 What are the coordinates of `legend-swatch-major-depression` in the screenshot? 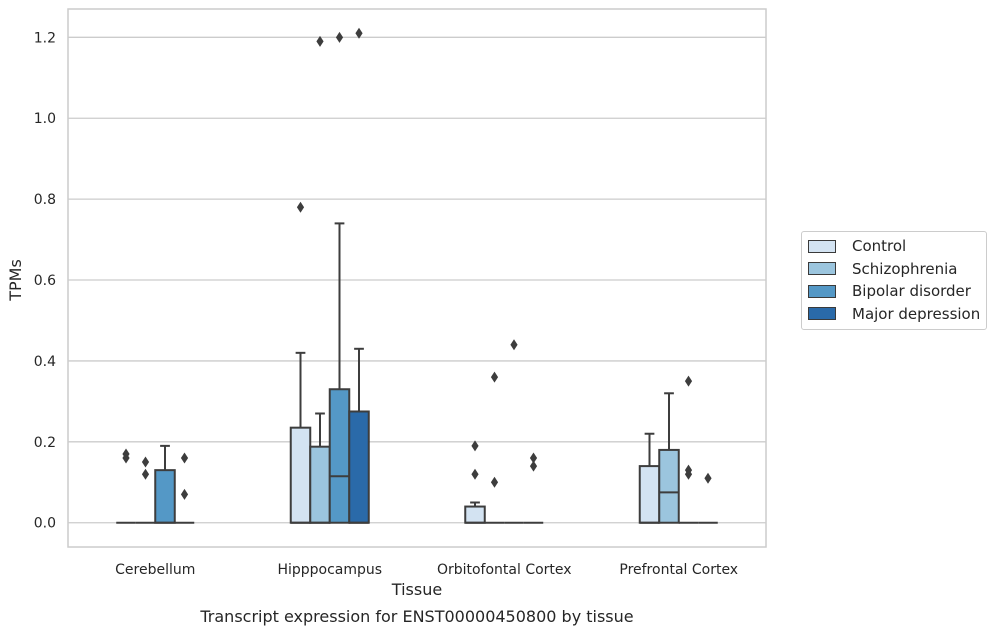 It's located at (822, 314).